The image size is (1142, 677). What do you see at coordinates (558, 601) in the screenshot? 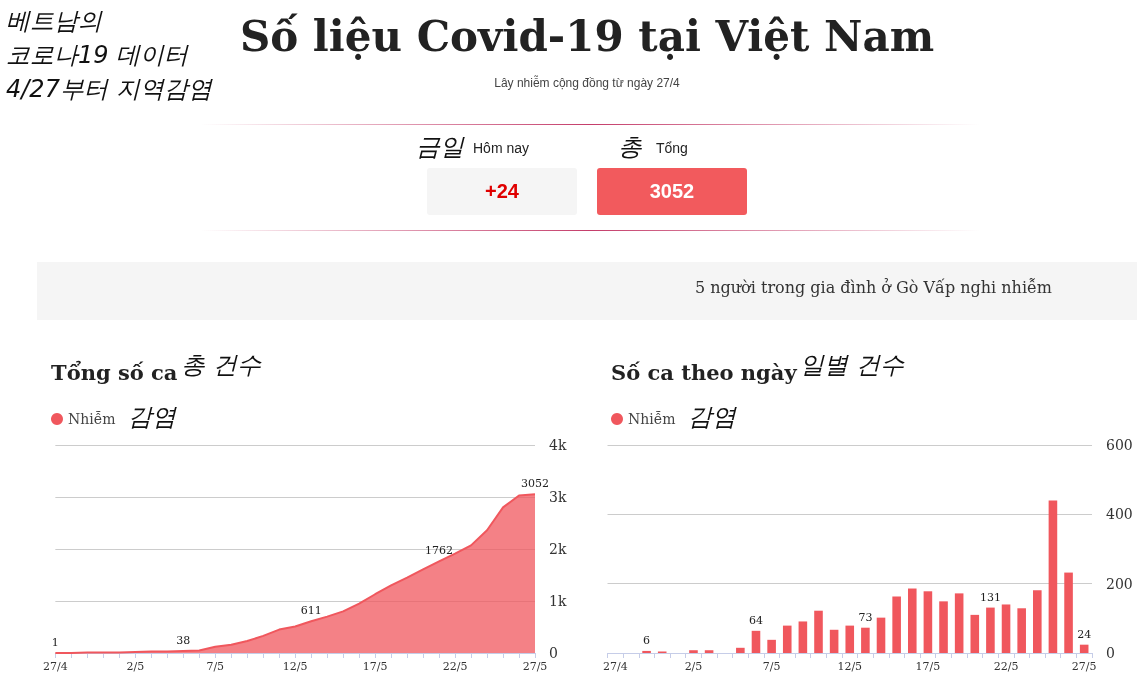
I see `y-tick-label: 1k` at bounding box center [558, 601].